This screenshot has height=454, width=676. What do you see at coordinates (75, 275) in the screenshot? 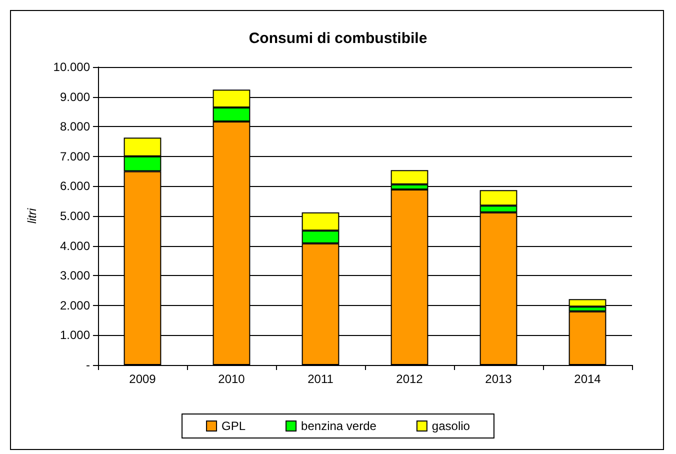
I see `y-tick-label: 3.000` at bounding box center [75, 275].